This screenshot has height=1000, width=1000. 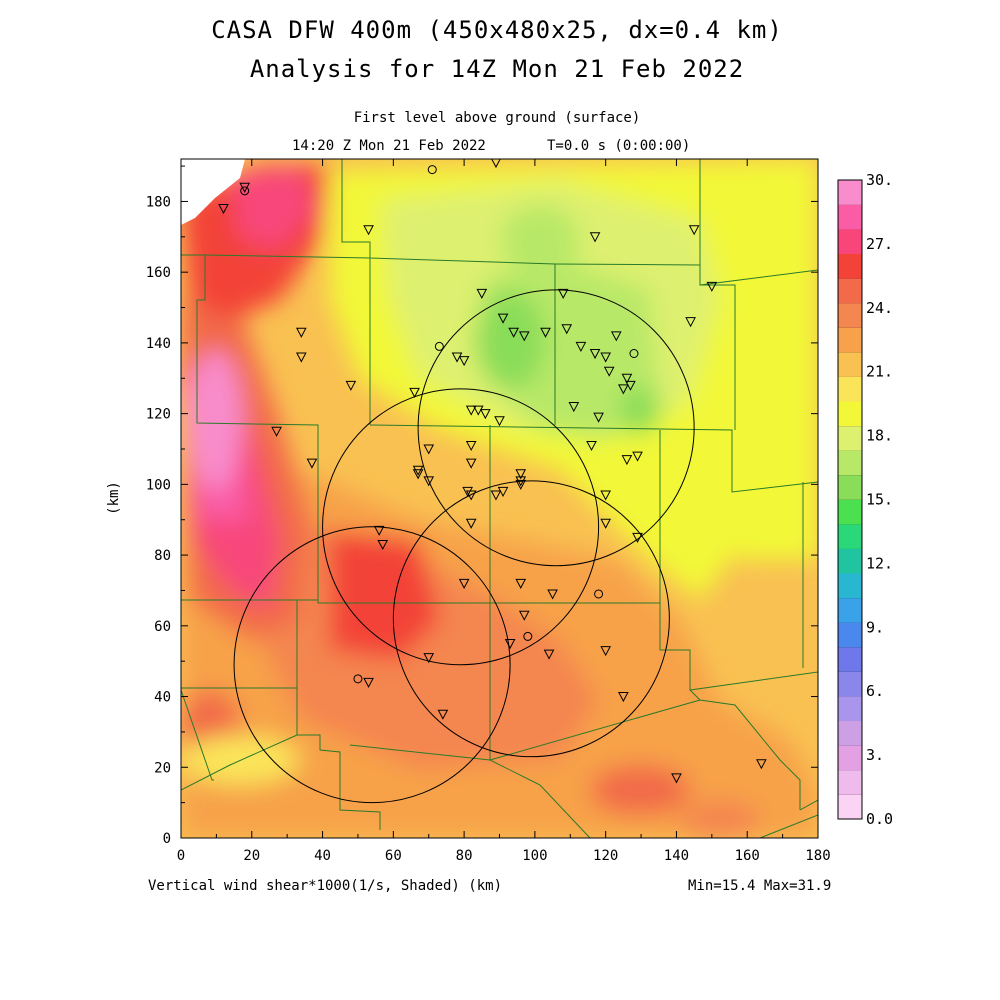 I want to click on x-tick-label: 120, so click(x=605, y=856).